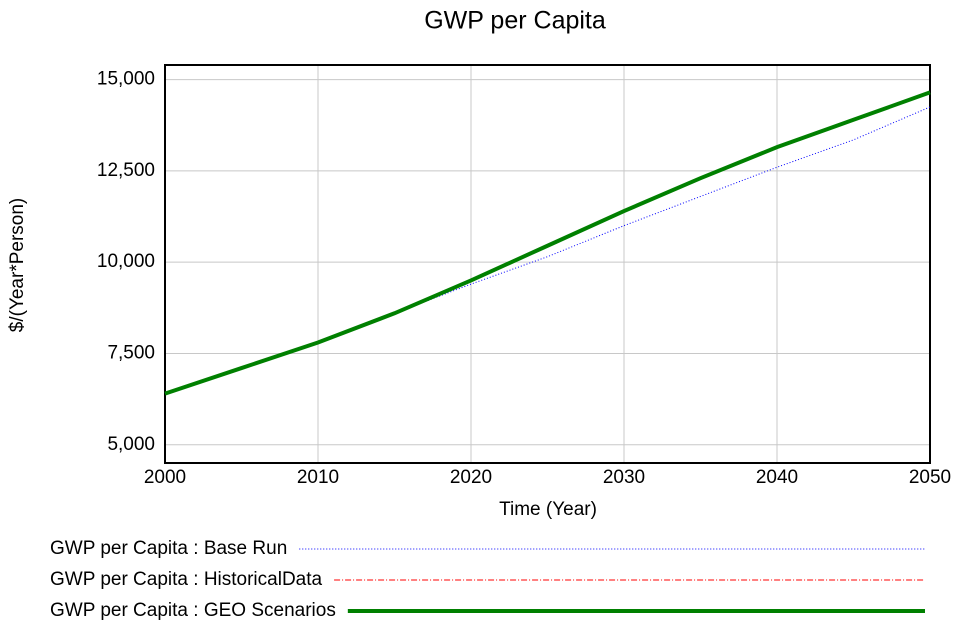  I want to click on x-axis-label: Time (Year), so click(548, 509).